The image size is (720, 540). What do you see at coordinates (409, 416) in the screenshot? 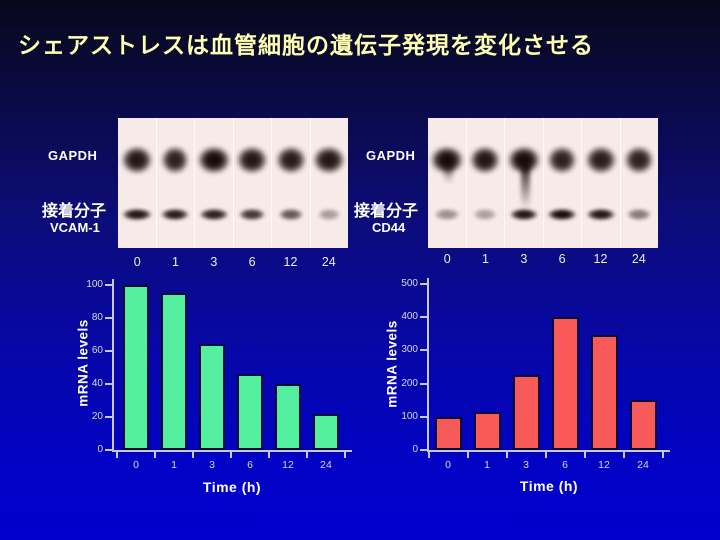
I see `y-tick-label: 100` at bounding box center [409, 416].